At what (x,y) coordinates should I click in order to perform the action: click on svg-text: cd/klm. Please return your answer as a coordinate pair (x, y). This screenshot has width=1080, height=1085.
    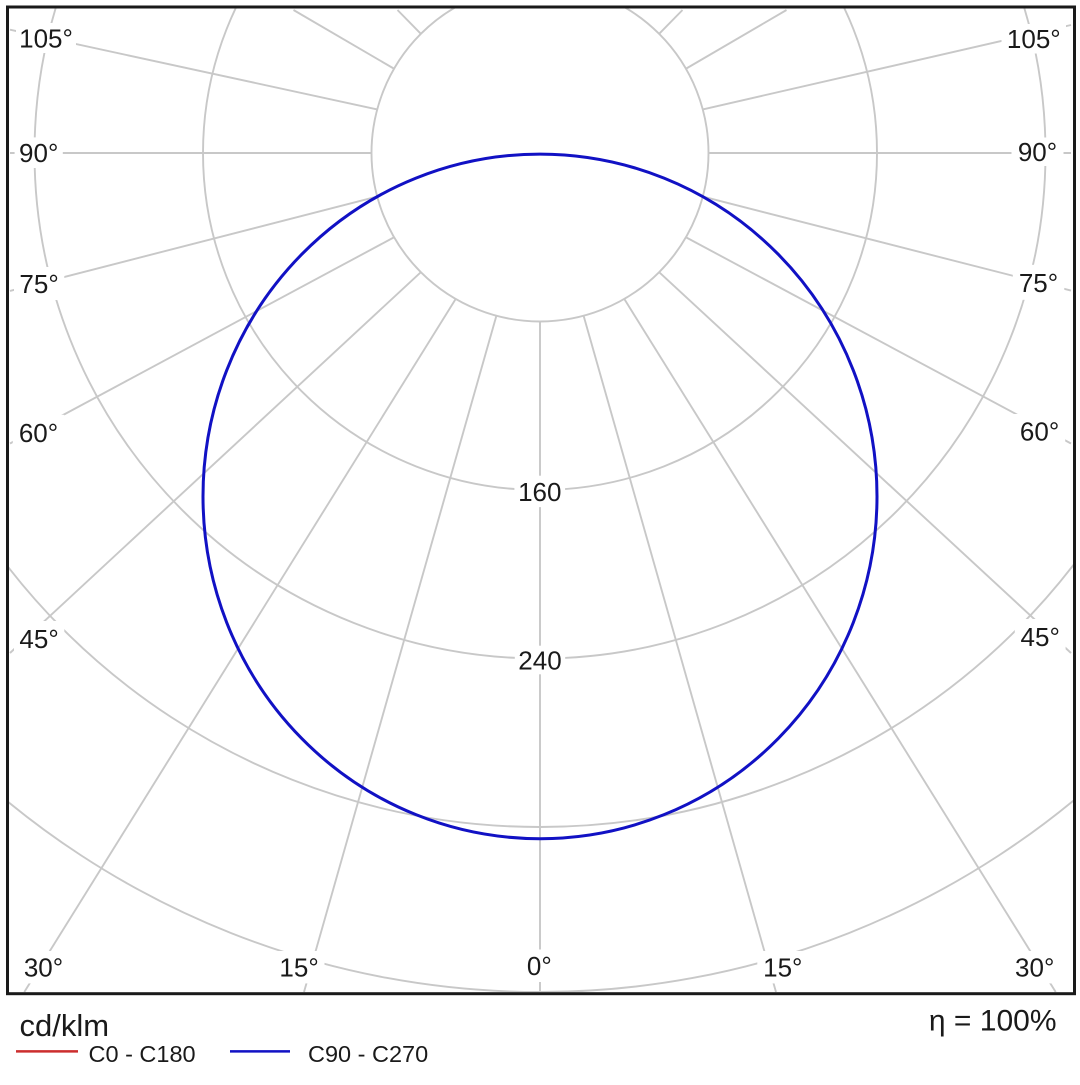
    Looking at the image, I should click on (65, 1025).